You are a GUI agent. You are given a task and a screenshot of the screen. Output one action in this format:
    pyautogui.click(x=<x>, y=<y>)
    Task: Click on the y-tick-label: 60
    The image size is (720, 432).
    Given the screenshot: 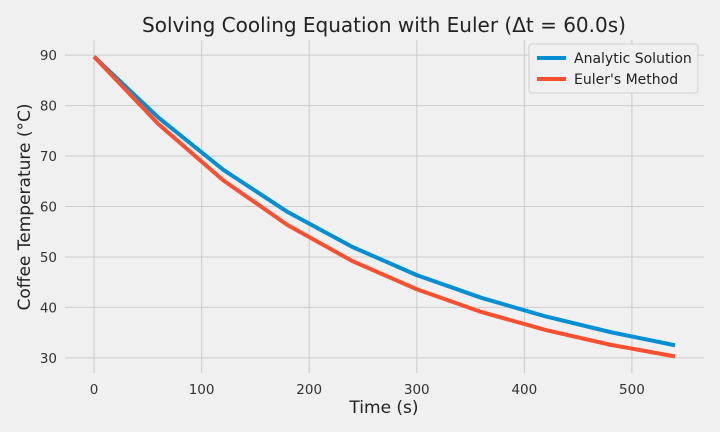 What is the action you would take?
    pyautogui.click(x=48, y=208)
    